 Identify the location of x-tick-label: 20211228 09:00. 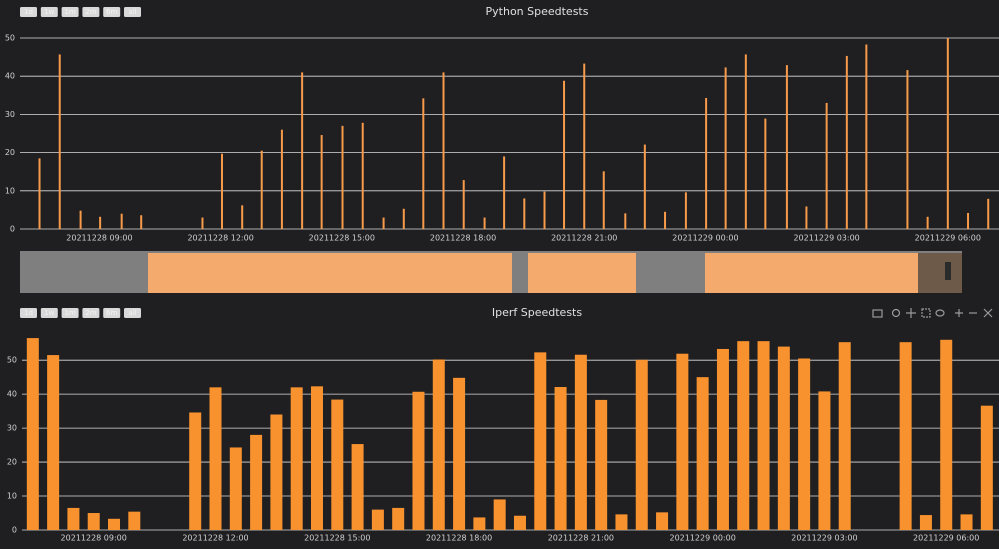
(99, 238).